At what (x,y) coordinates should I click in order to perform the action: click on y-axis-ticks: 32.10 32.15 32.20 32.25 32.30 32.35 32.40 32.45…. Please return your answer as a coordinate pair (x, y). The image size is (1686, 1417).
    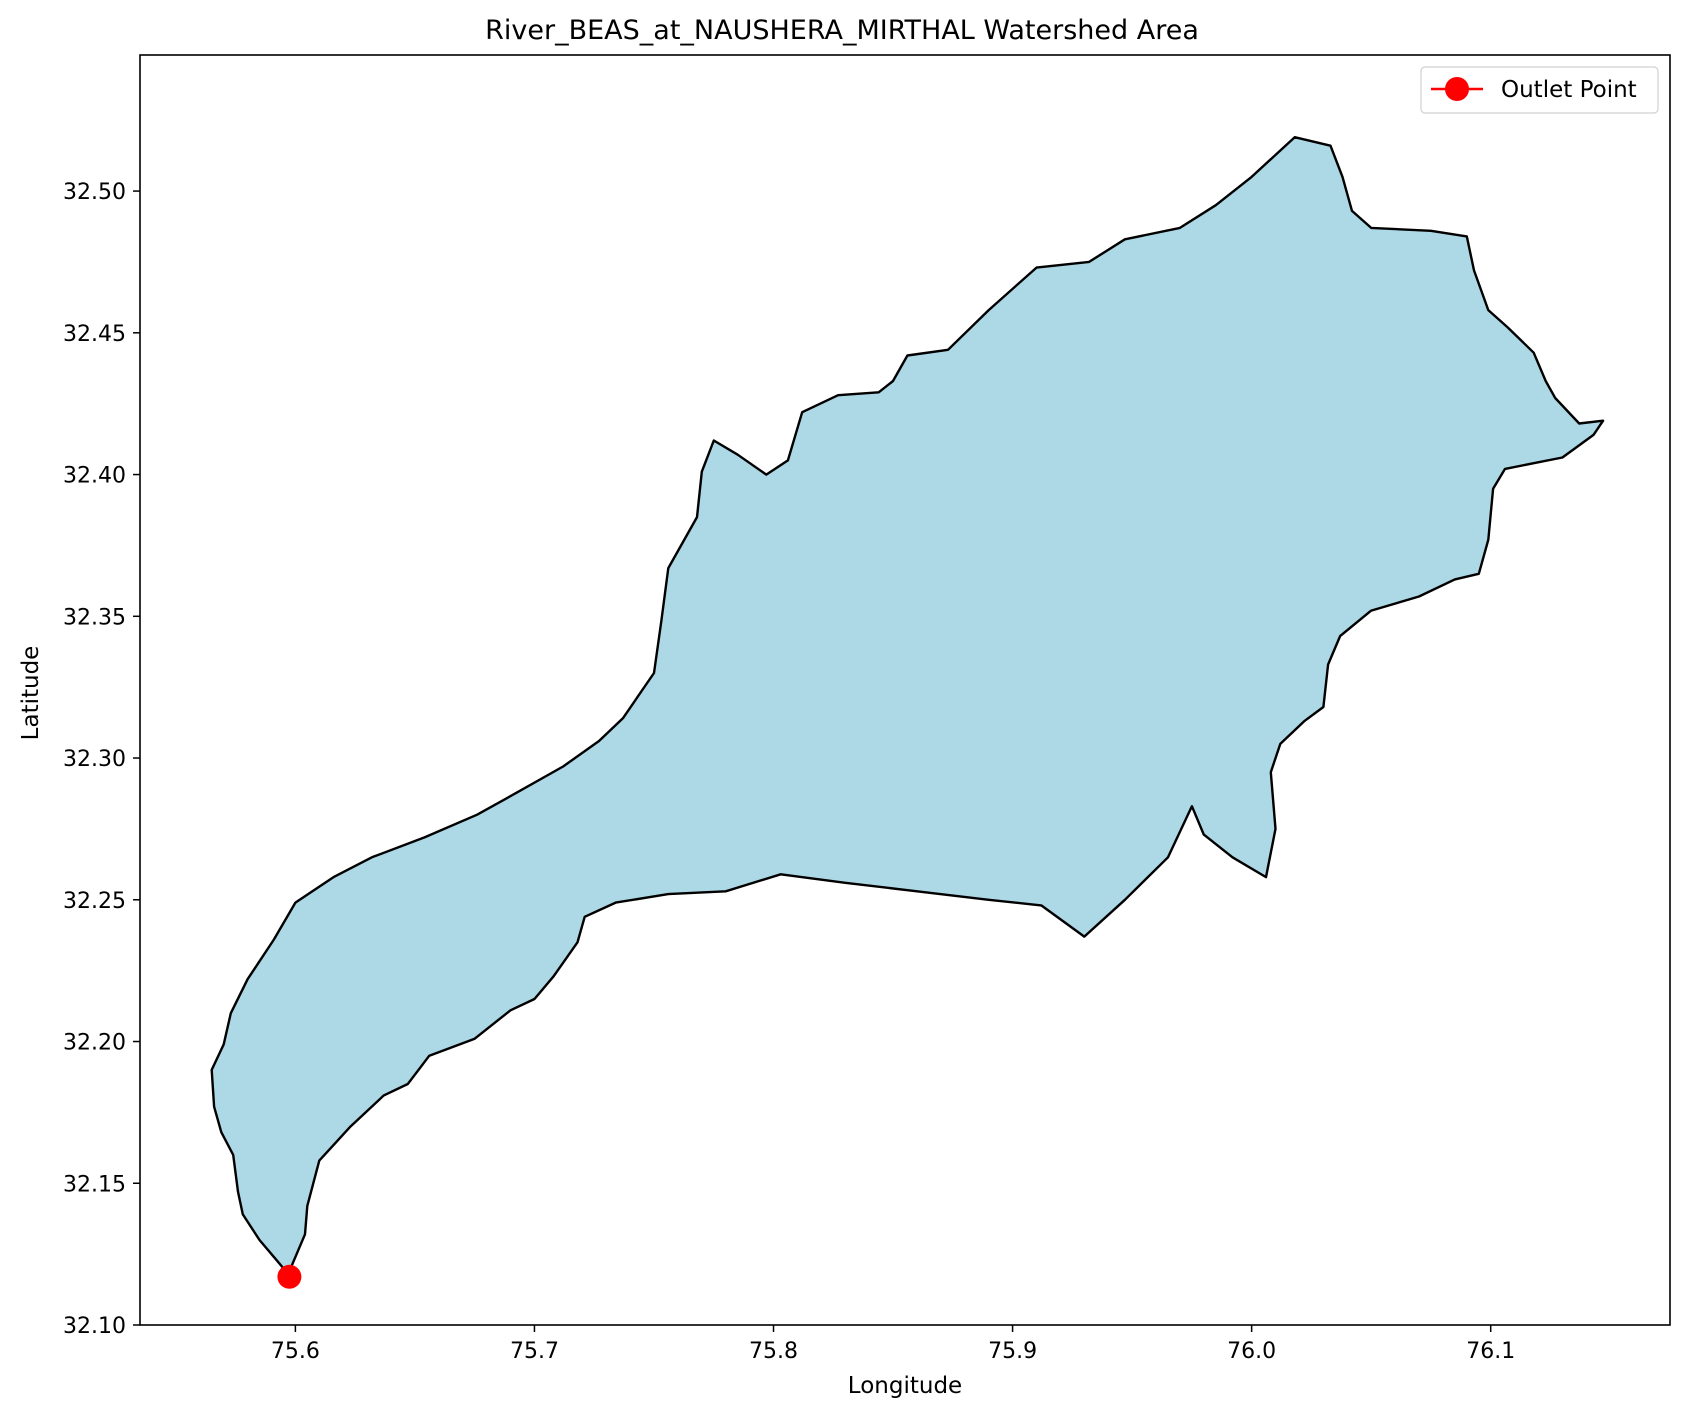
    Looking at the image, I should click on (101, 759).